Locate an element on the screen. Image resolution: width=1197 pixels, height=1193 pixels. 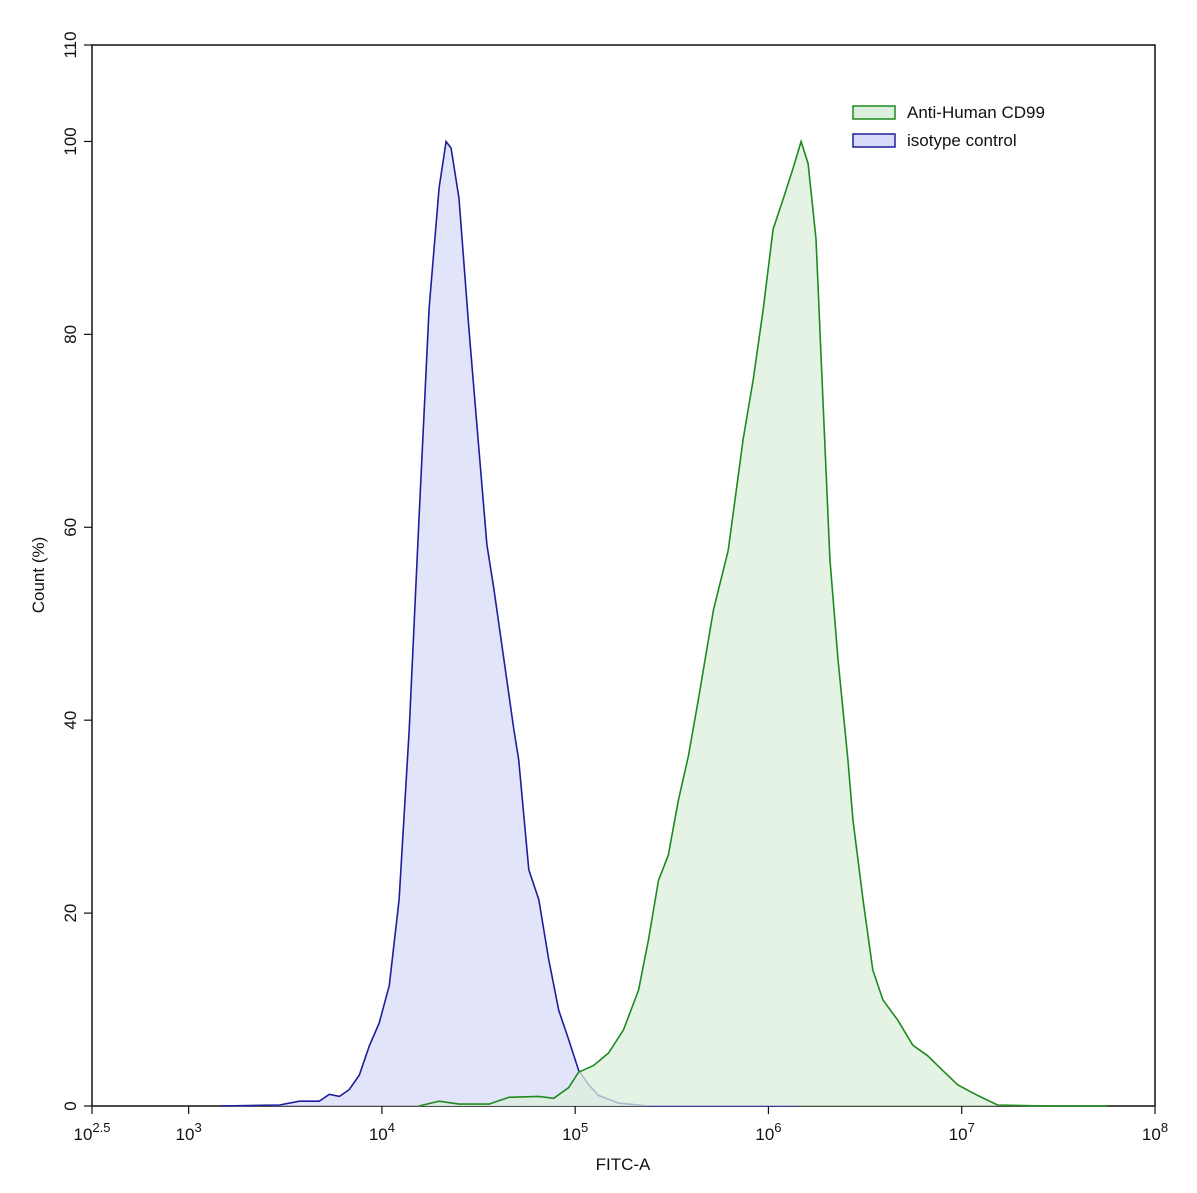
legend-label: isotype control is located at coordinates (962, 140).